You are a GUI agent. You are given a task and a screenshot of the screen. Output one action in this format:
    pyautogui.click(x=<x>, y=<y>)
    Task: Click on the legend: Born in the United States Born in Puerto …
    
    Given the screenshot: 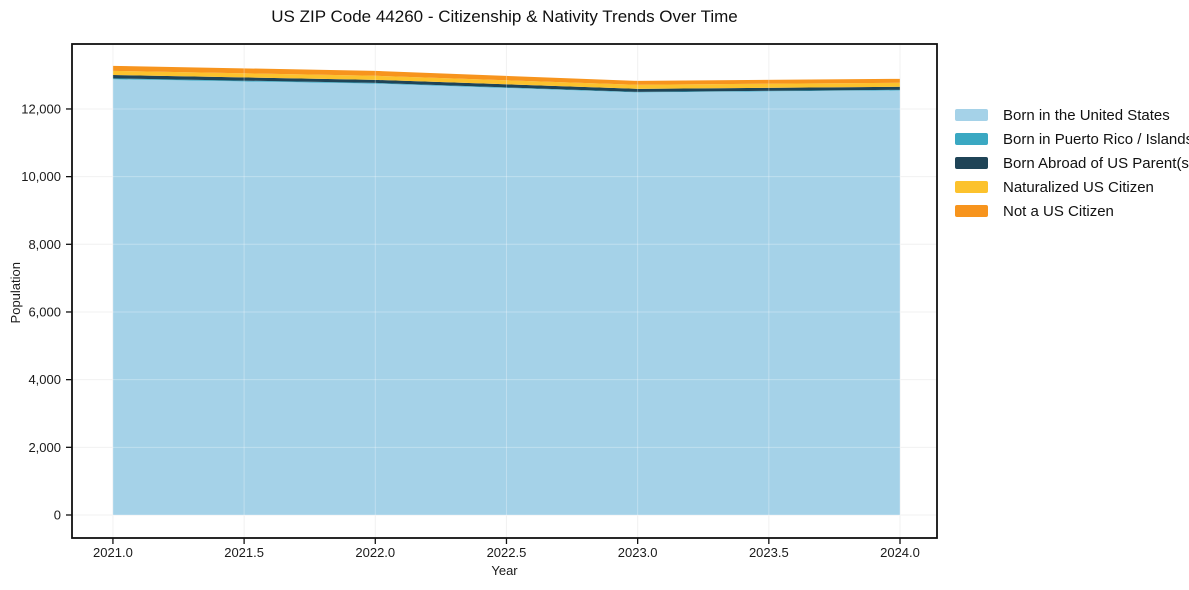 What is the action you would take?
    pyautogui.click(x=1072, y=163)
    